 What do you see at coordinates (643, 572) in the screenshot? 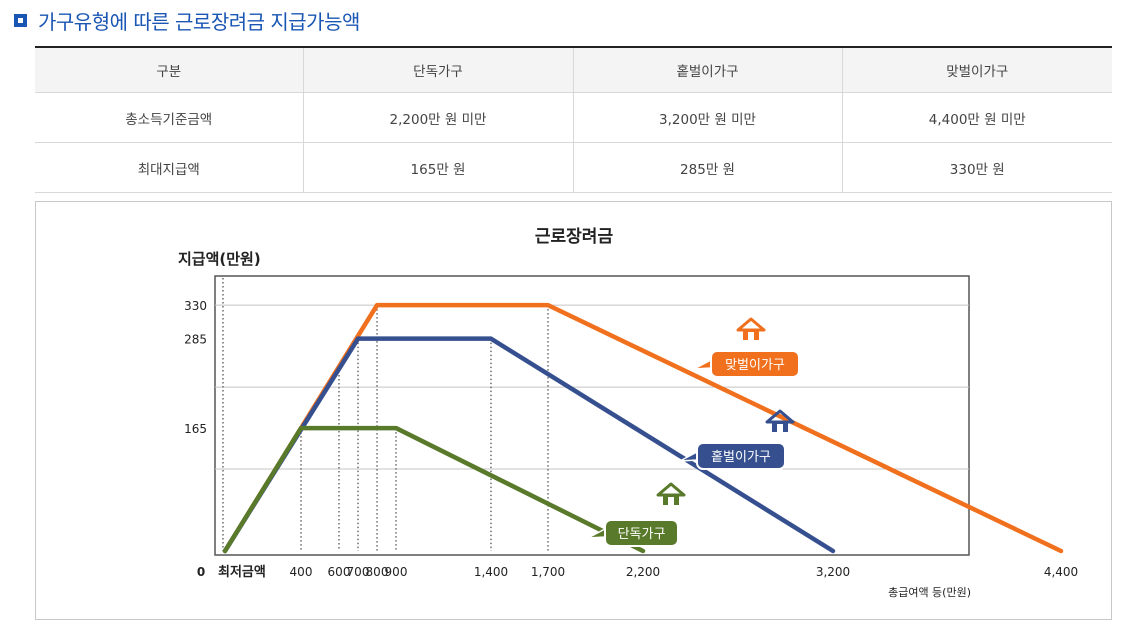
I see `x-tick-label: 2,200` at bounding box center [643, 572].